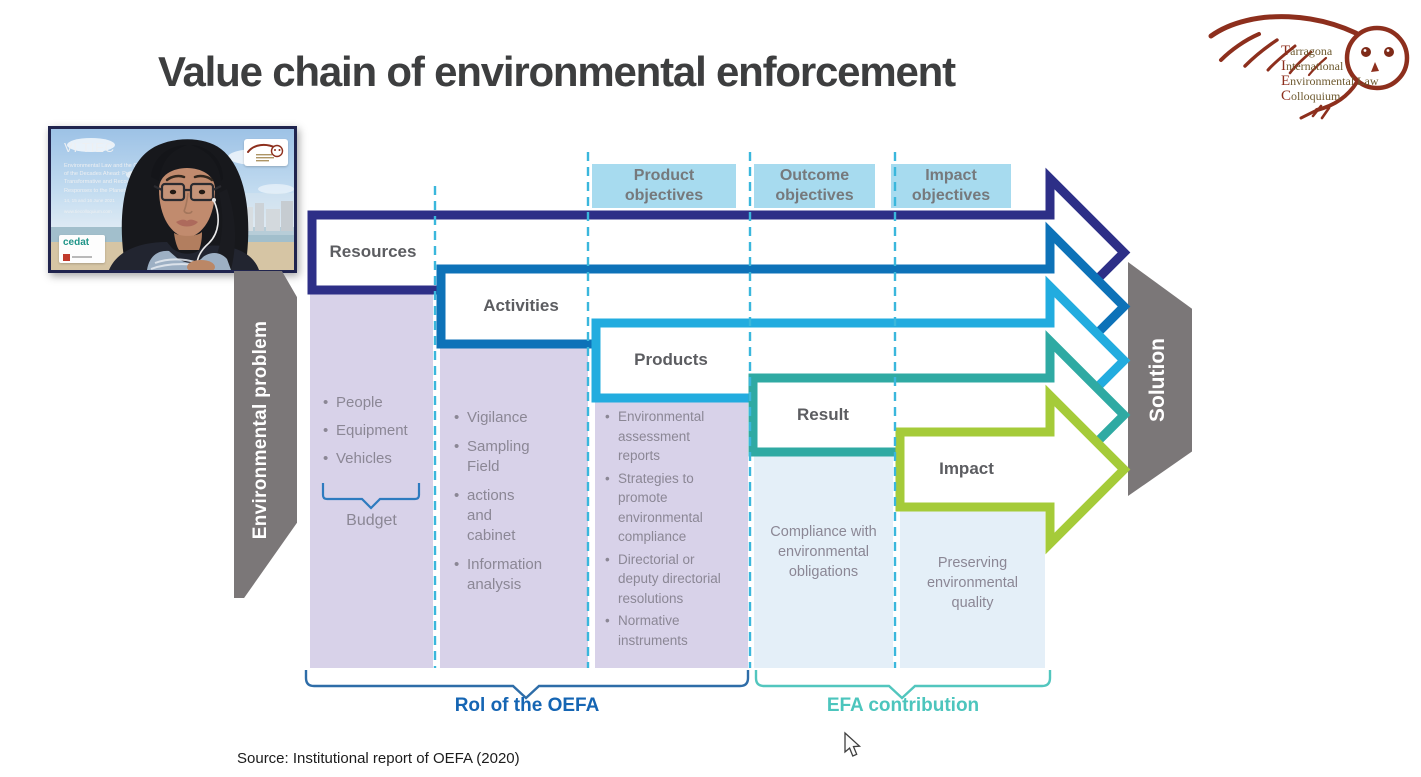  What do you see at coordinates (527, 685) in the screenshot?
I see `oefa-brace` at bounding box center [527, 685].